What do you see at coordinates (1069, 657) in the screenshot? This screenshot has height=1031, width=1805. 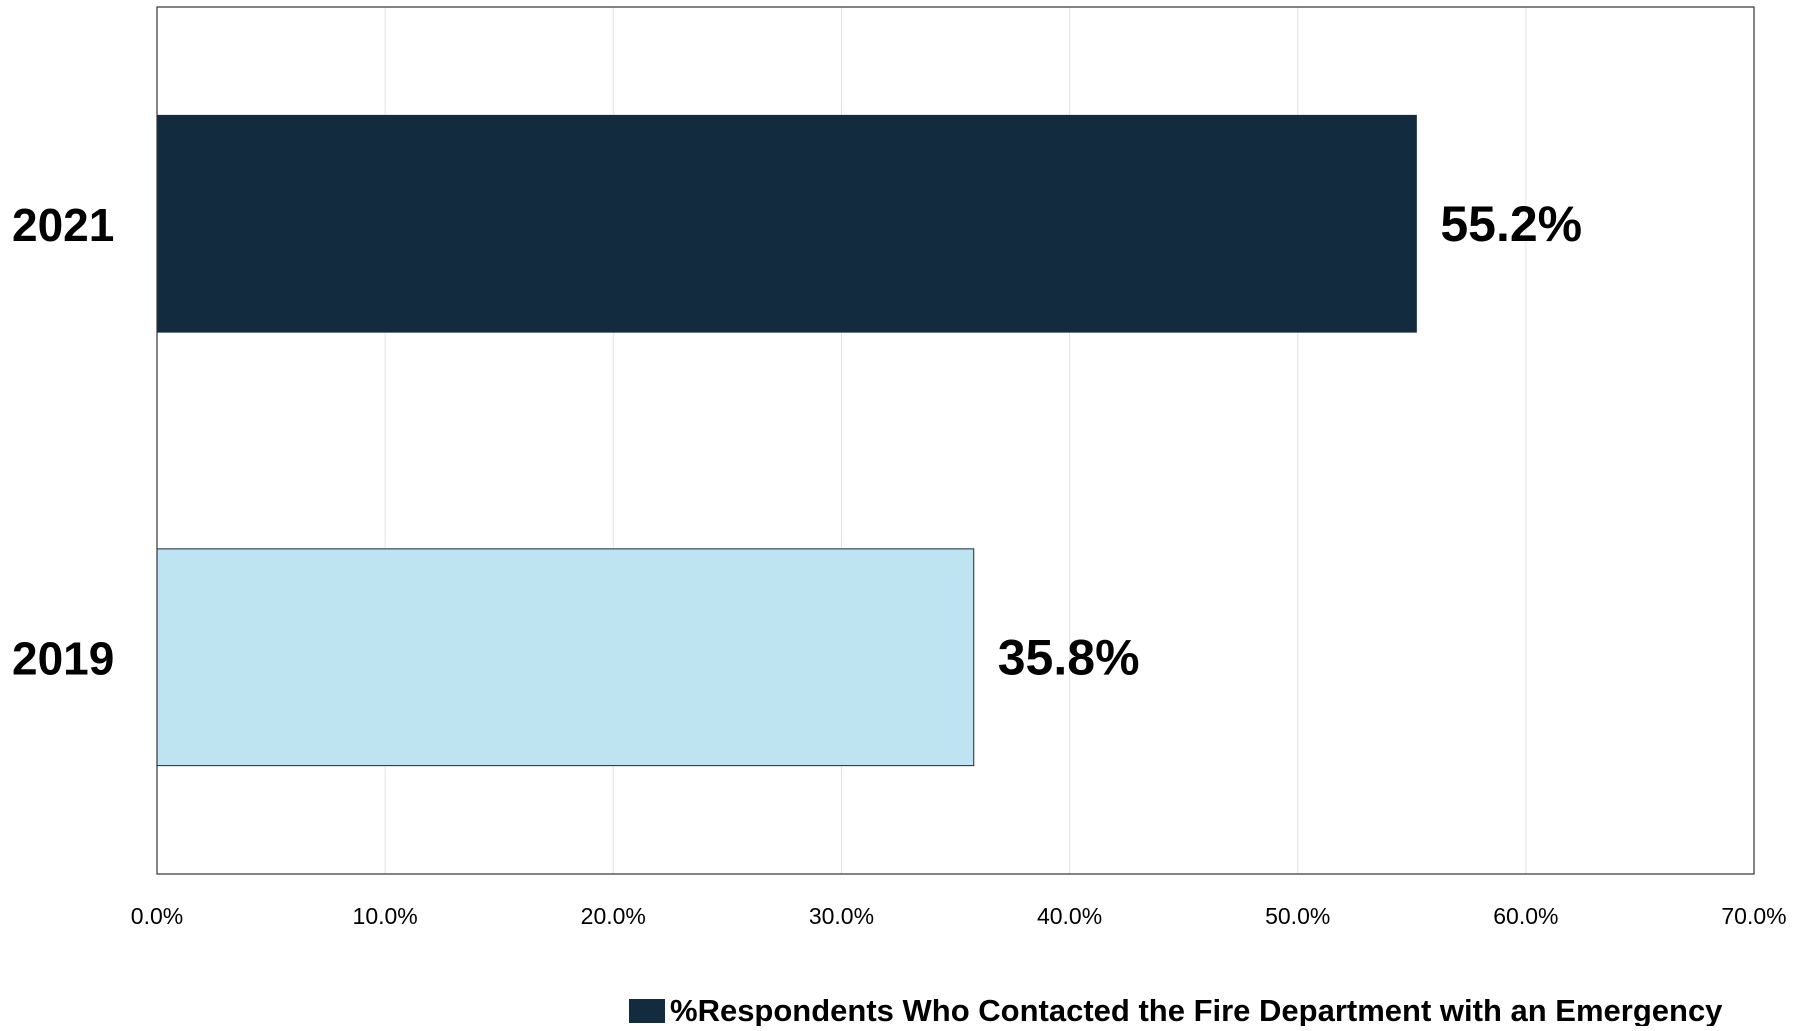 I see `data-label-2019: 35.8%` at bounding box center [1069, 657].